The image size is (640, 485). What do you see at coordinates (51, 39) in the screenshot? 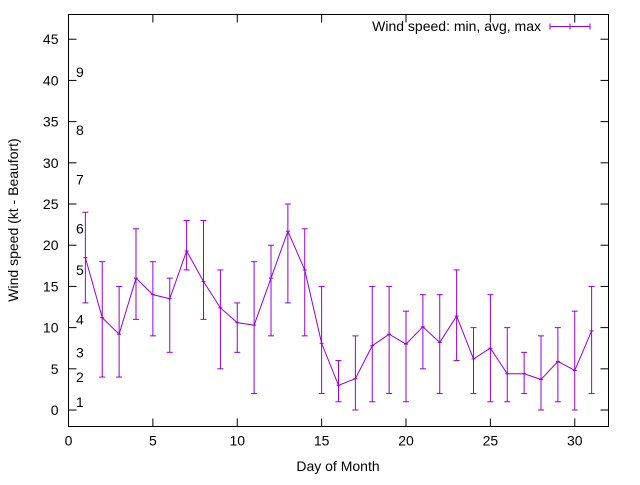
I see `y-tick-label: 45` at bounding box center [51, 39].